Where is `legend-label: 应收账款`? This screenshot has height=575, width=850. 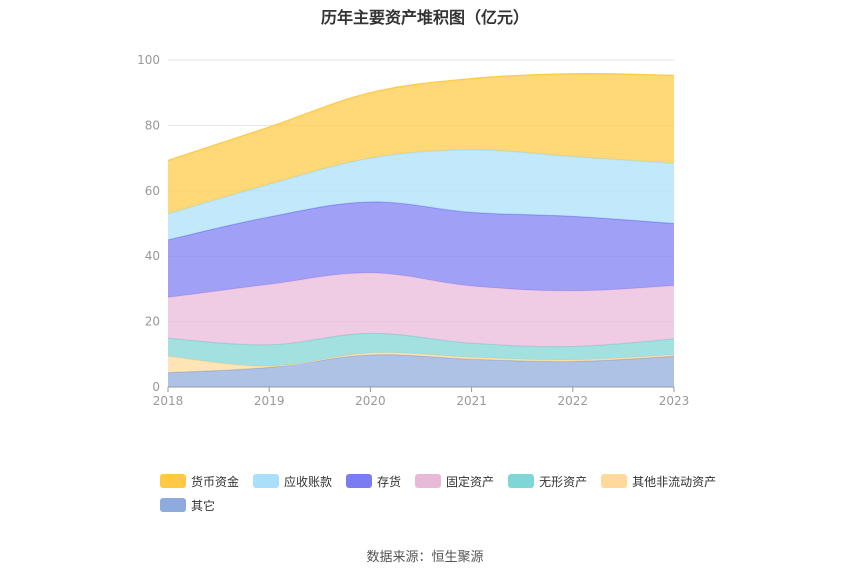
legend-label: 应收账款 is located at coordinates (308, 481).